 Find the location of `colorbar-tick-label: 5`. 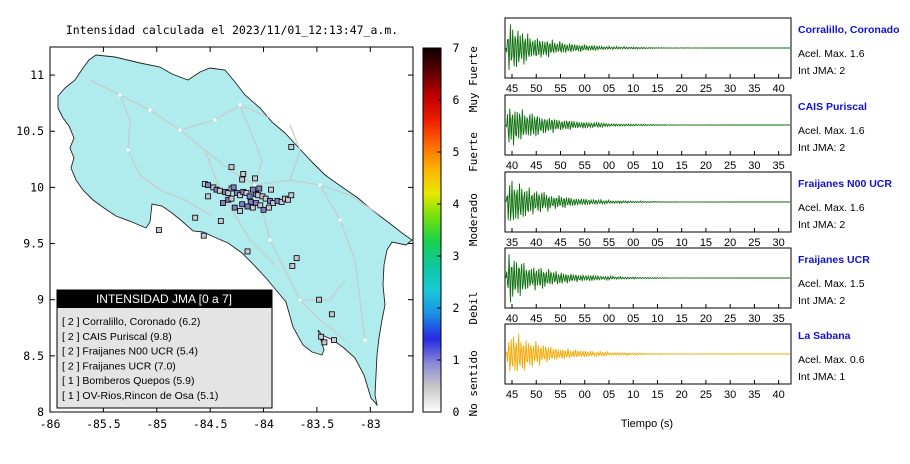

colorbar-tick-label: 5 is located at coordinates (456, 152).